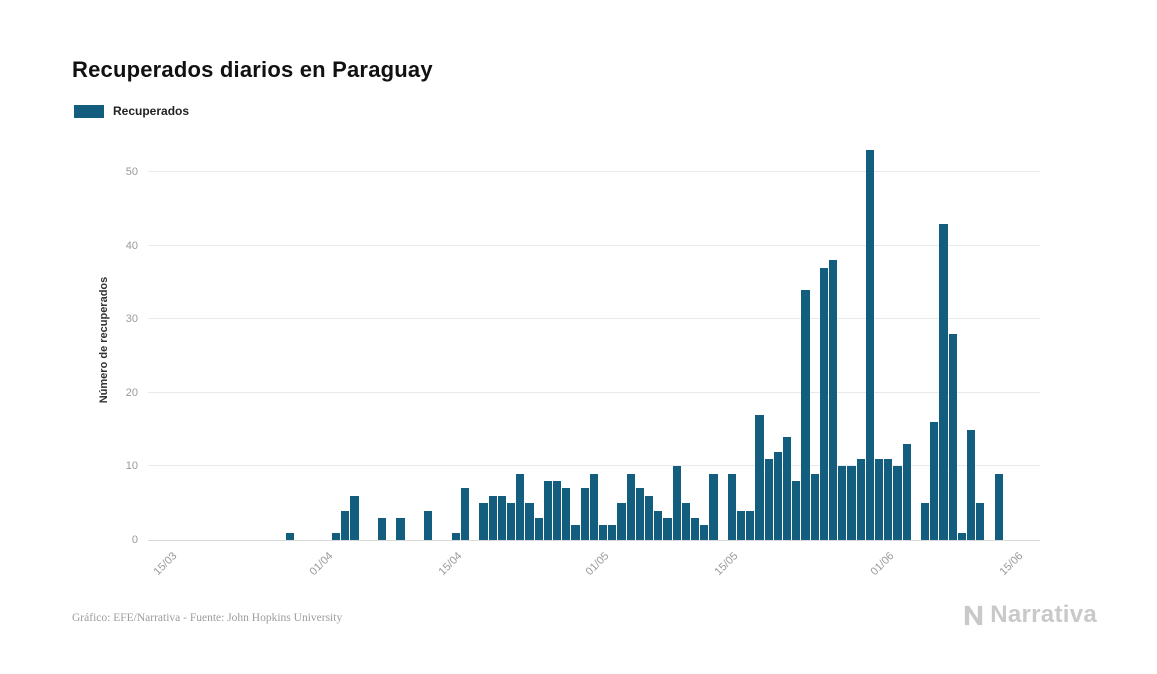 The height and width of the screenshot is (674, 1157). Describe the element at coordinates (597, 564) in the screenshot. I see `x-tick-label: 01/05` at that location.